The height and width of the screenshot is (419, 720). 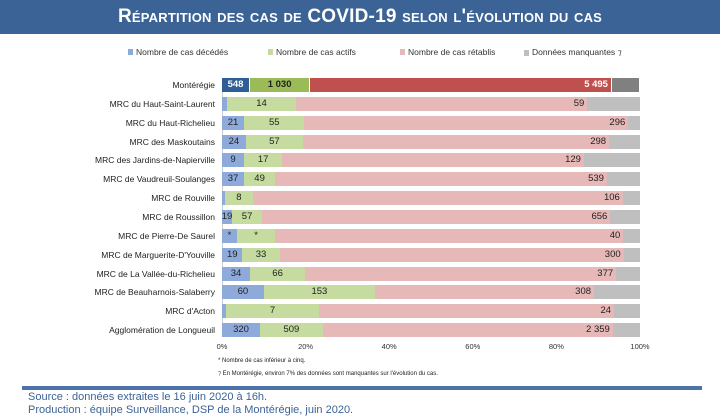 I want to click on bar-segment: 21, so click(x=233, y=122).